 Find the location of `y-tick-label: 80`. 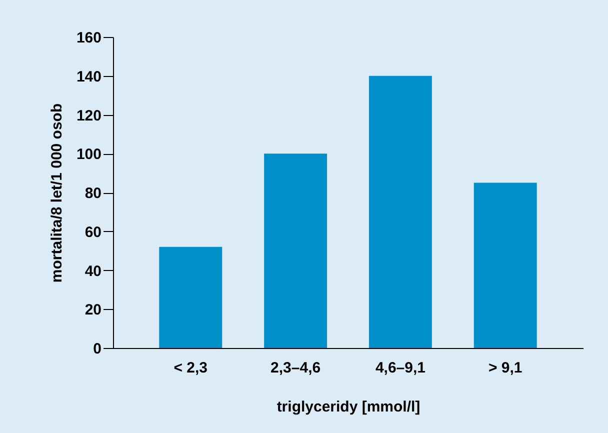

y-tick-label: 80 is located at coordinates (93, 193).